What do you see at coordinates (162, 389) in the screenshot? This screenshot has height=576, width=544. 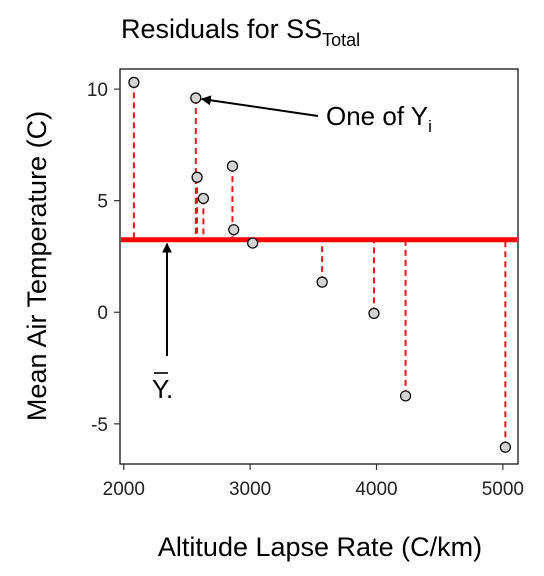 I see `ybar-annotation: Y.` at bounding box center [162, 389].